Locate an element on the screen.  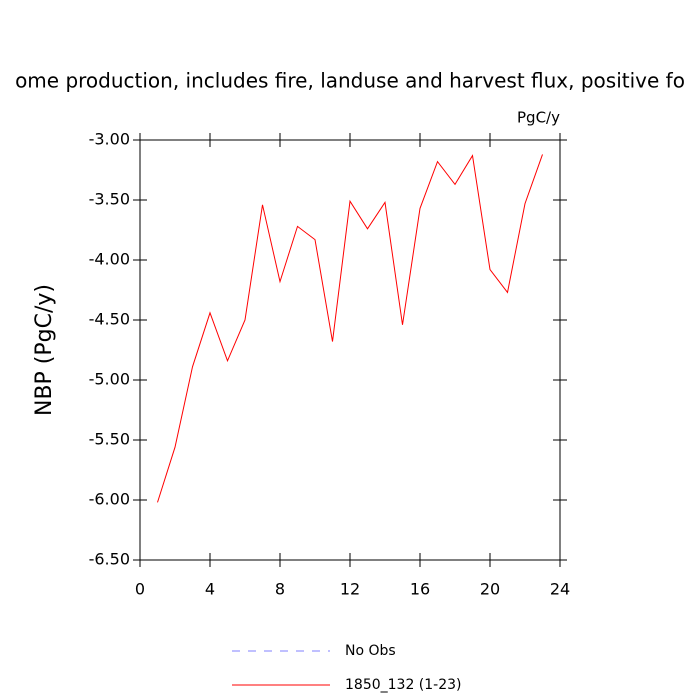
x-tick-label: 16 is located at coordinates (420, 589).